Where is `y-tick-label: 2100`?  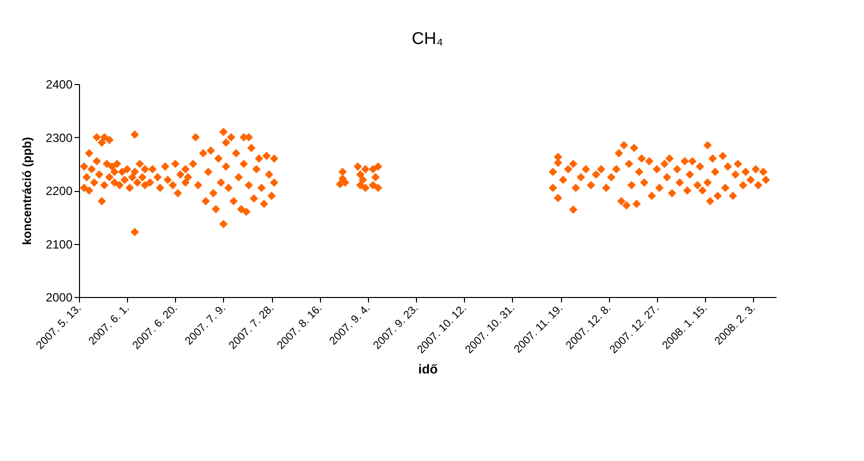
y-tick-label: 2100 is located at coordinates (59, 244).